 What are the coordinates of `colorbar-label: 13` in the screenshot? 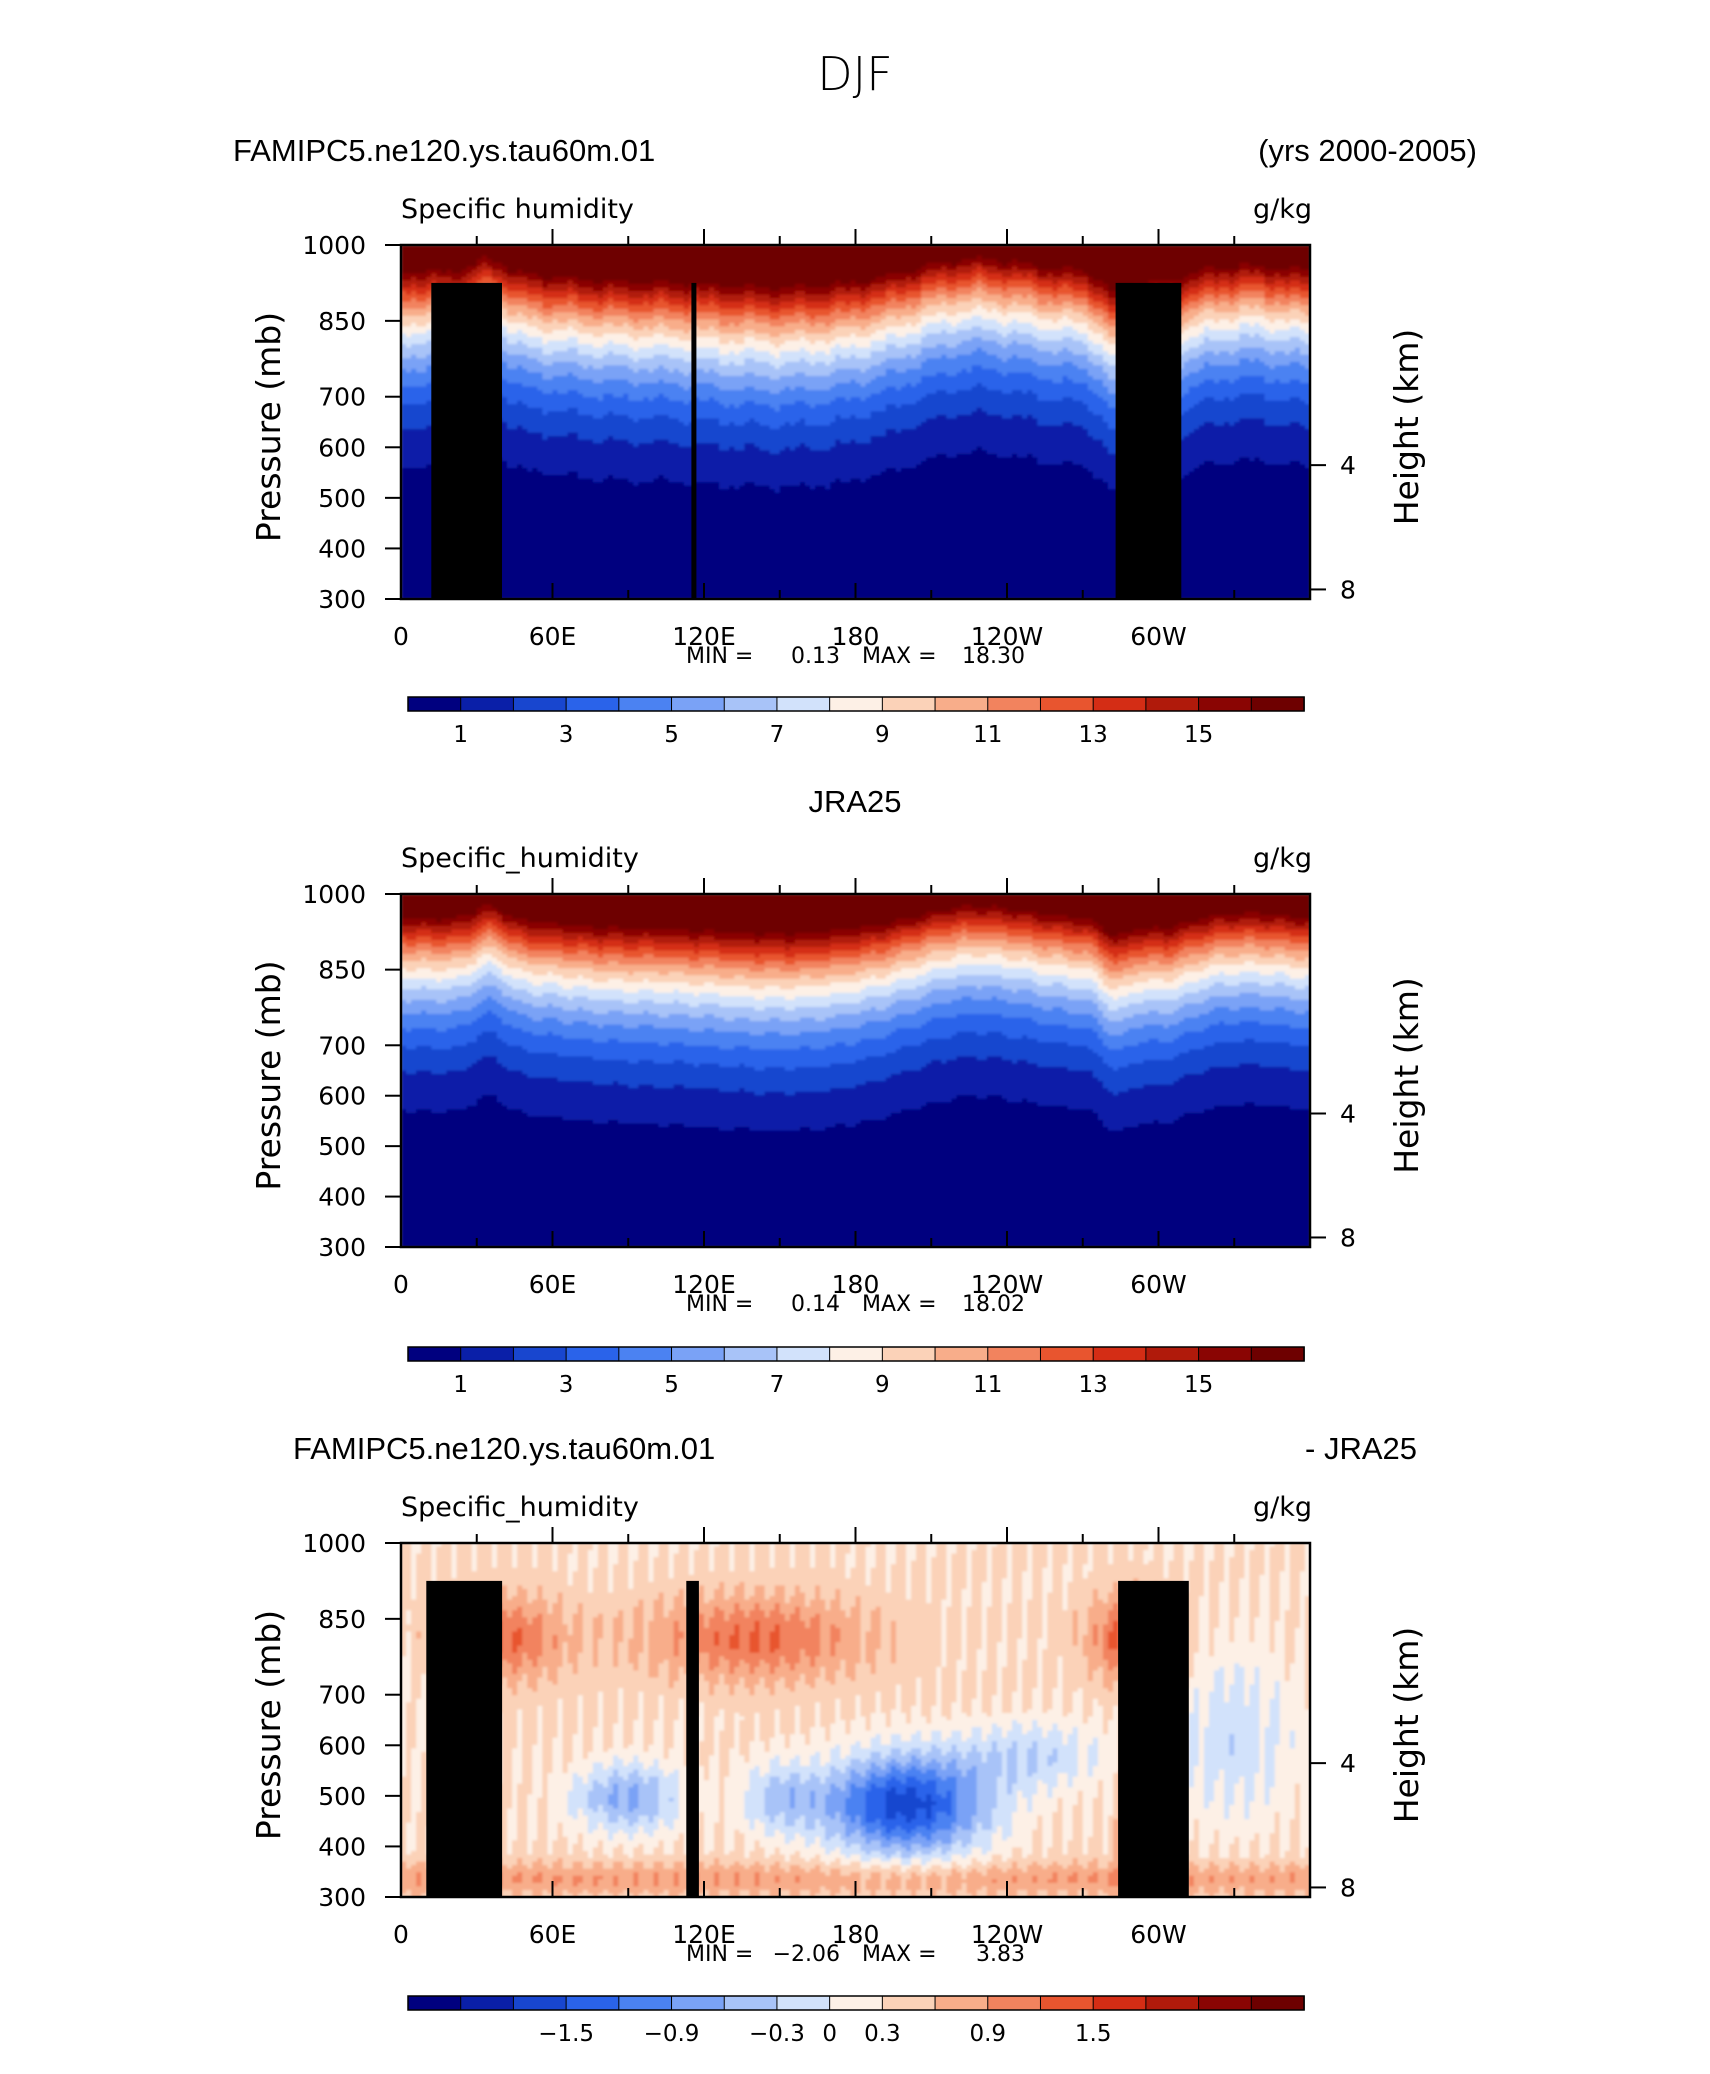 It's located at (1093, 1385).